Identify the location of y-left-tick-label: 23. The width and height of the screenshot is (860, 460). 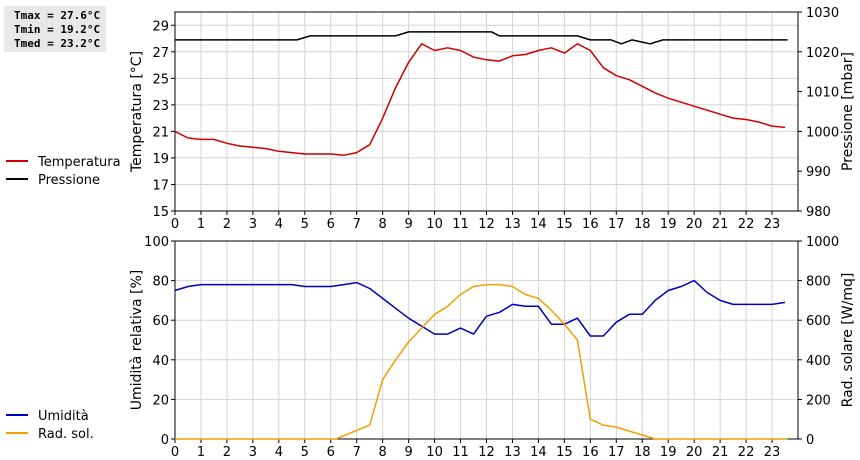
(160, 106).